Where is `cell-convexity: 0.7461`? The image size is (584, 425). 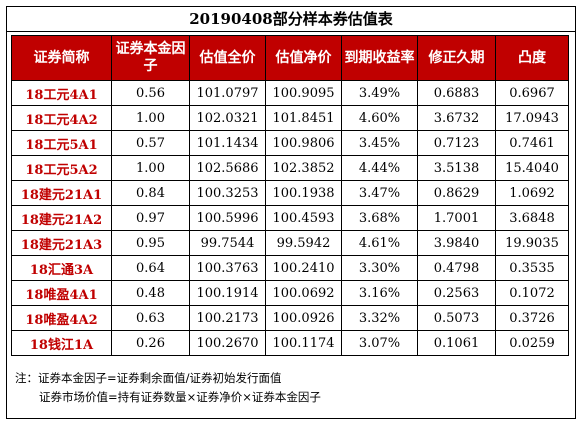
cell-convexity: 0.7461 is located at coordinates (532, 143).